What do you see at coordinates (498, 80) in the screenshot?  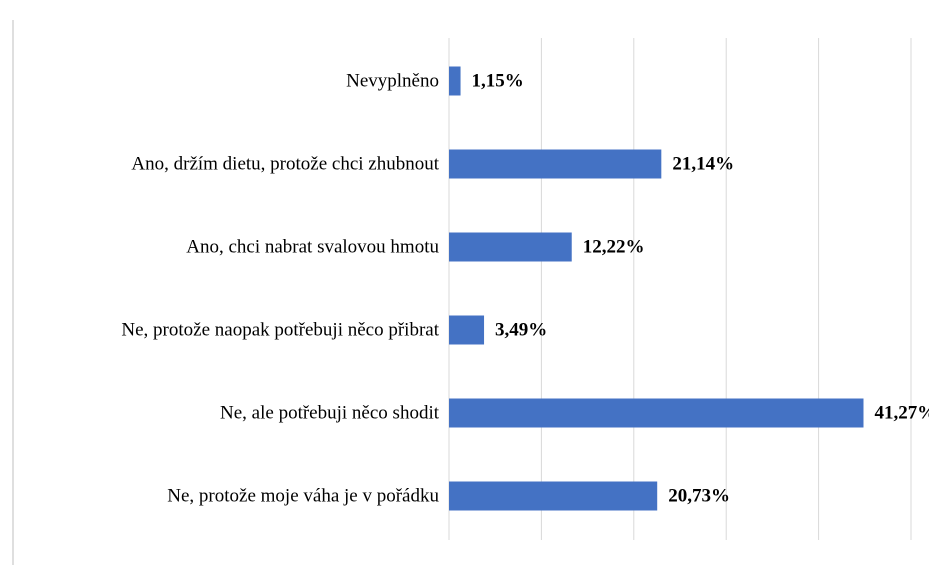 I see `data-label: 1,15%` at bounding box center [498, 80].